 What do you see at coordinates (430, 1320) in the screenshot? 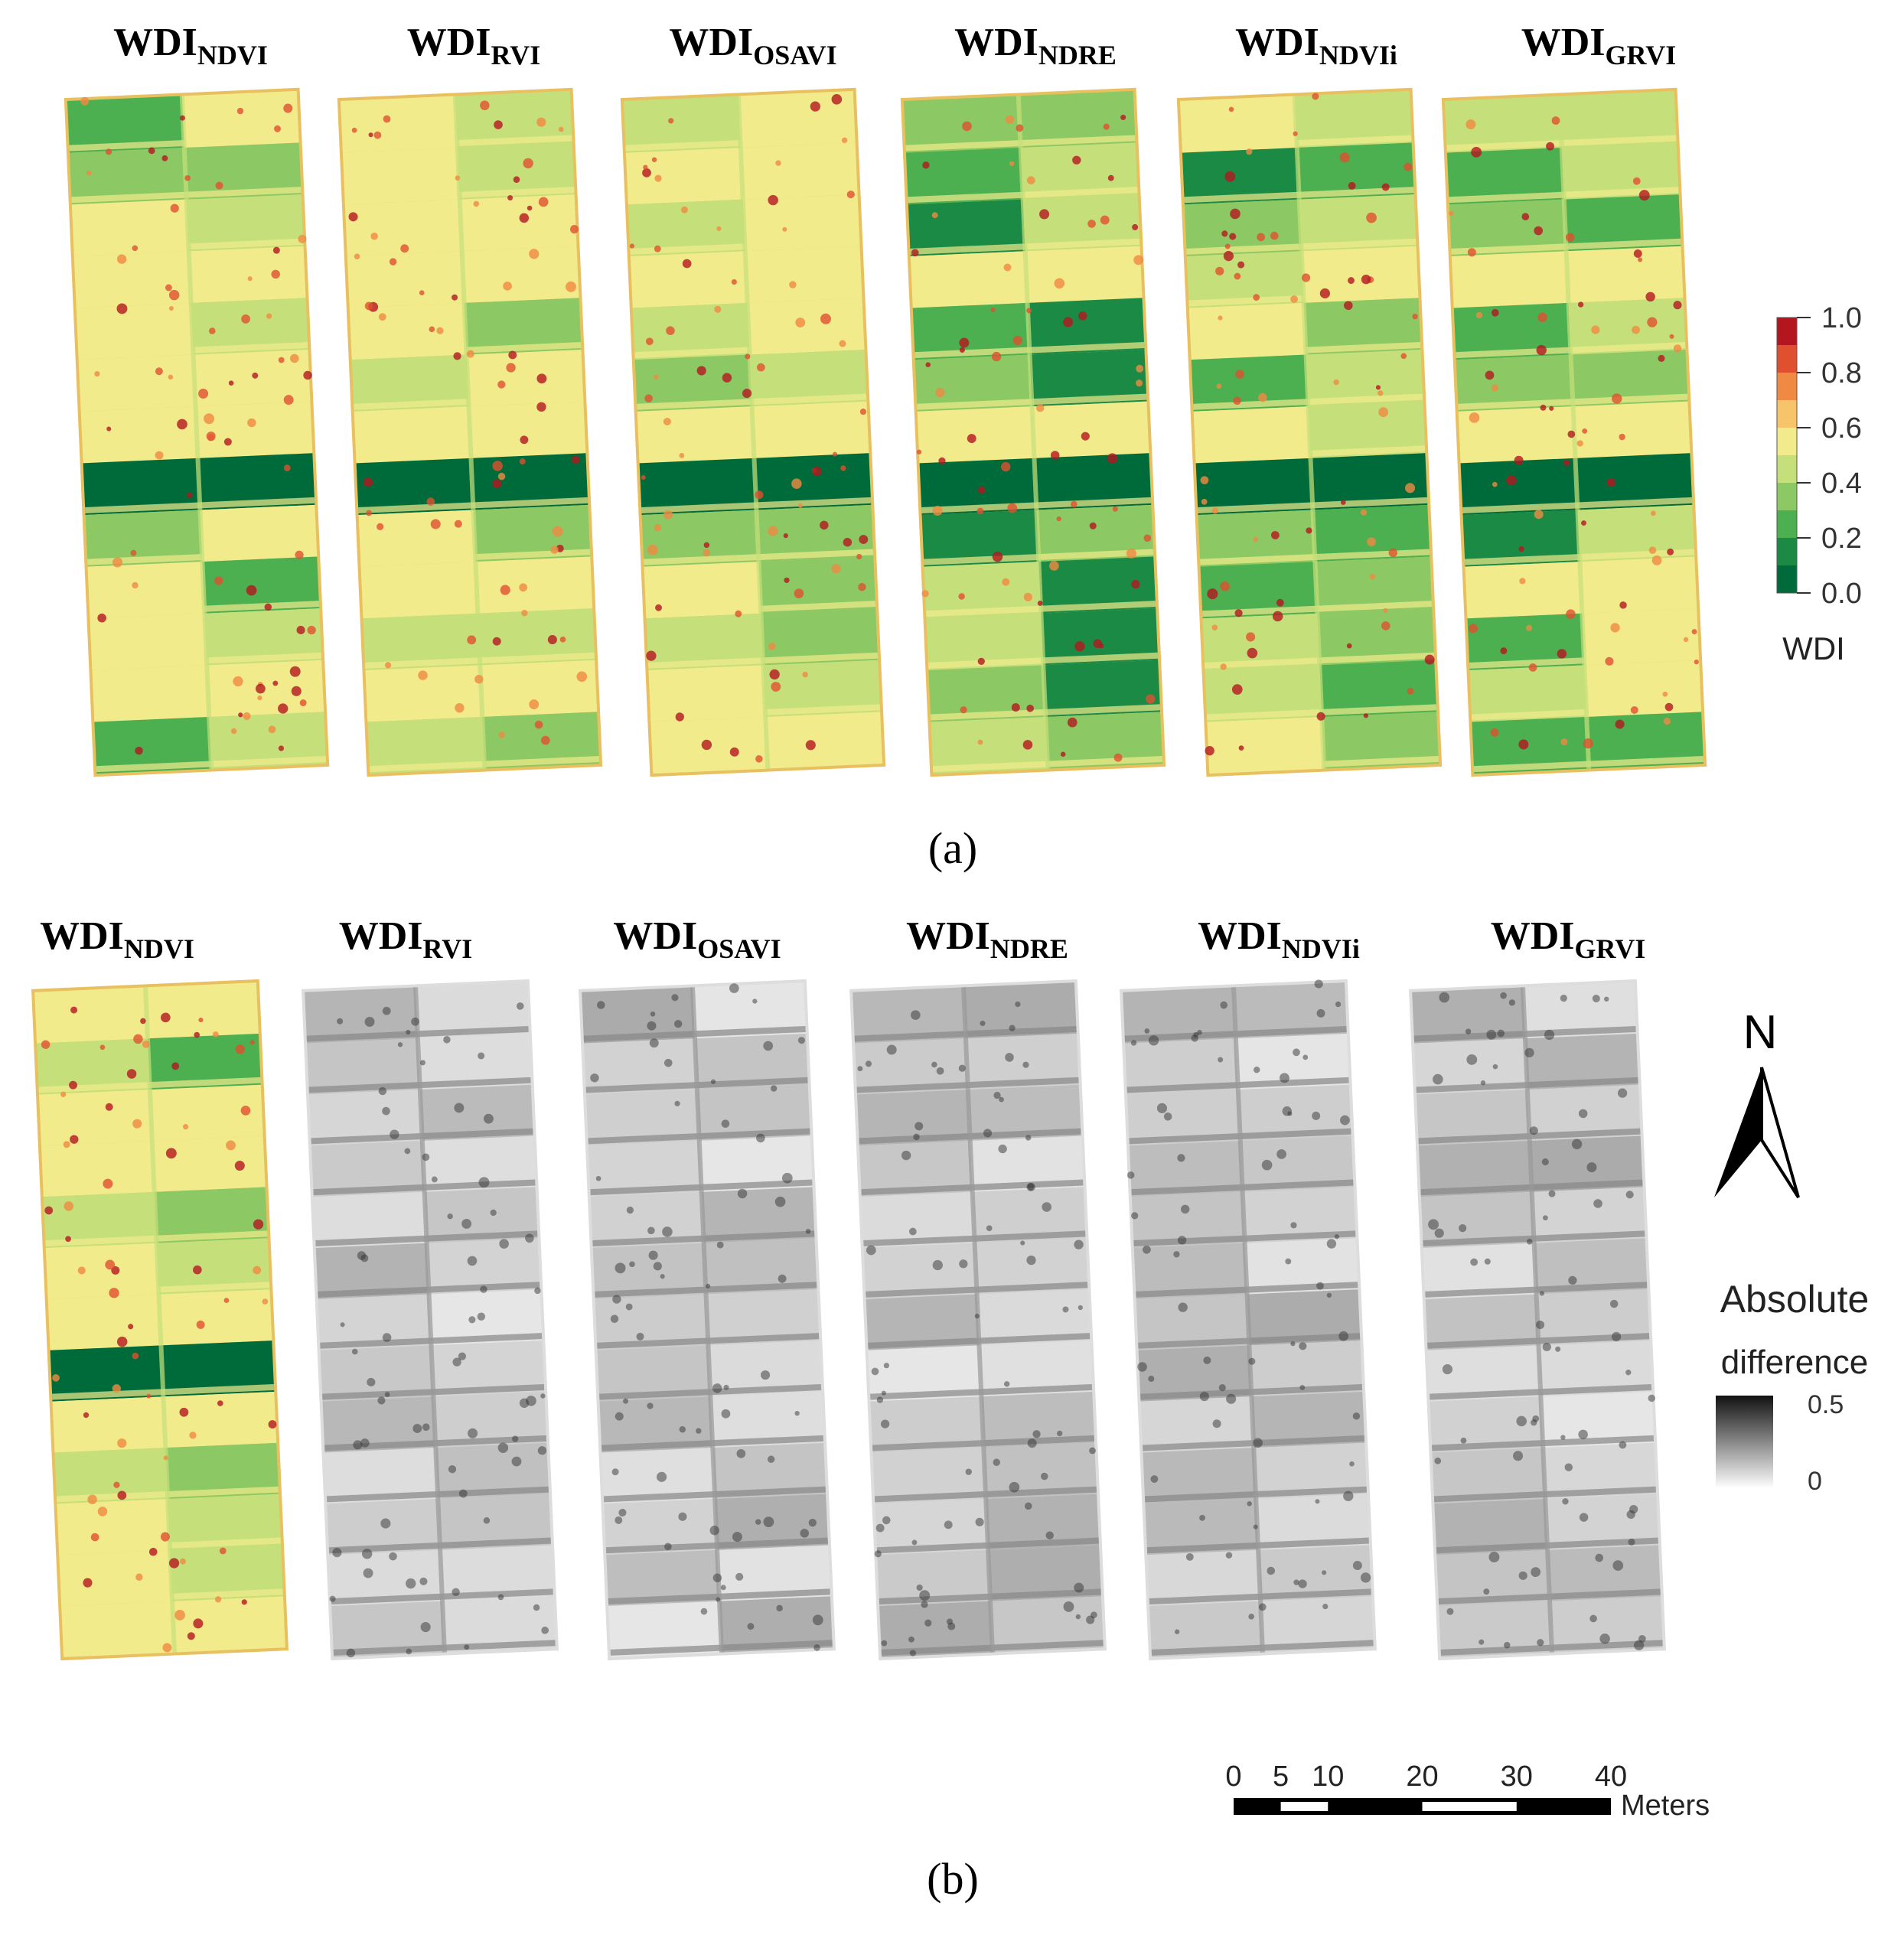
I see `field-path` at bounding box center [430, 1320].